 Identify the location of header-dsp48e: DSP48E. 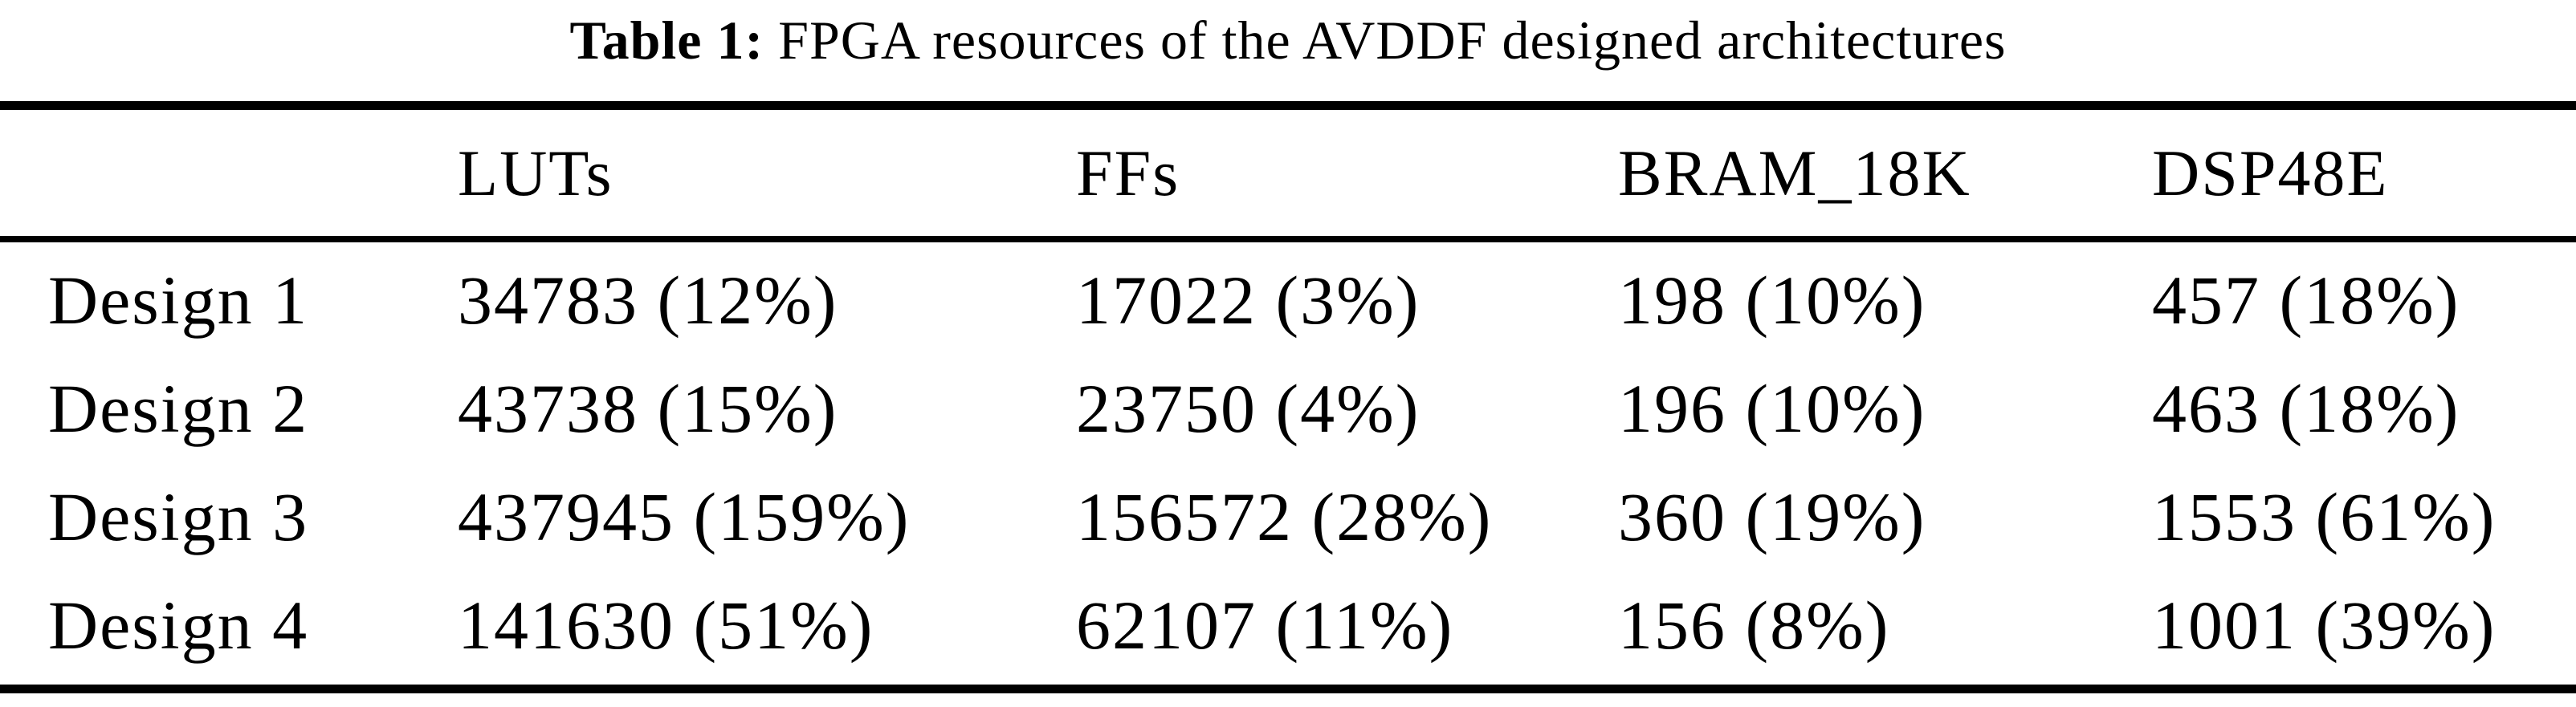
(2270, 172).